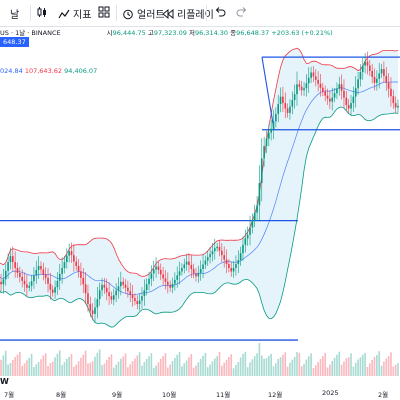 The image size is (400, 400). I want to click on open-value: 96,444.75, so click(129, 33).